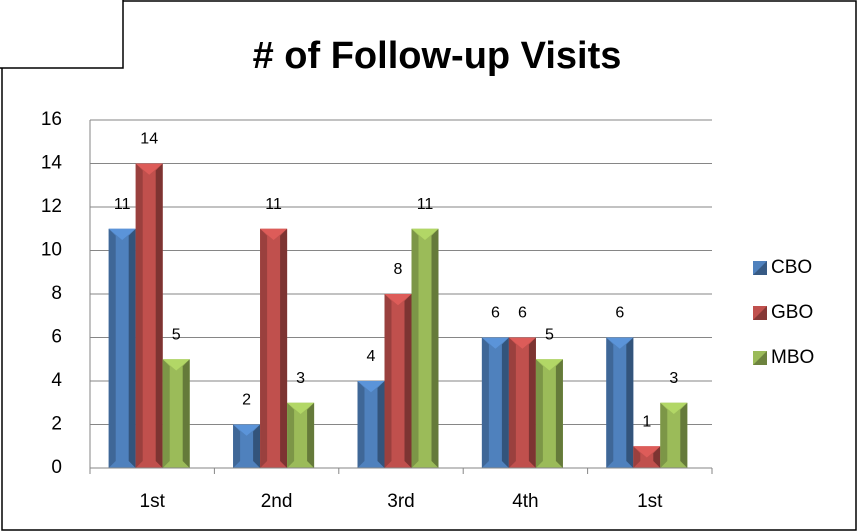  I want to click on chart-title: # of Follow-up Visits, so click(437, 56).